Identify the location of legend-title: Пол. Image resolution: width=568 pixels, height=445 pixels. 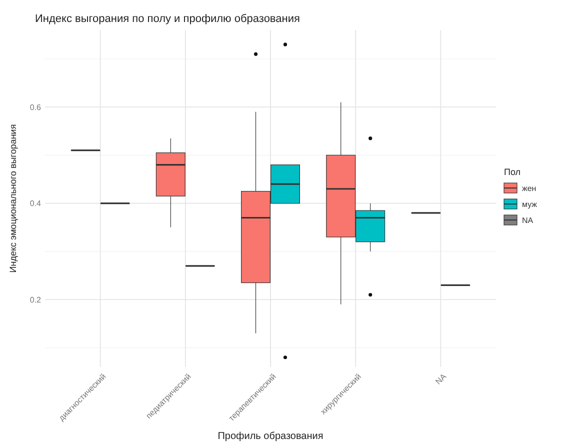
(512, 172).